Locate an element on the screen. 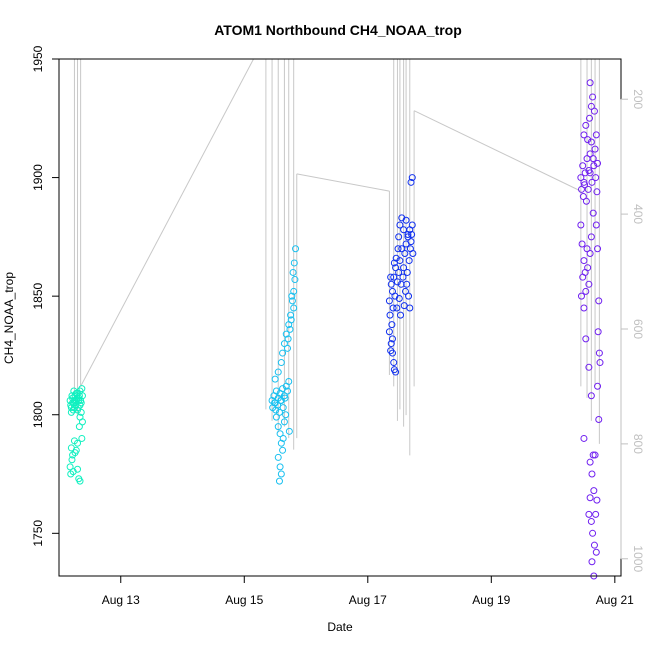 This screenshot has width=650, height=650. flight-gap-line is located at coordinates (343, 182).